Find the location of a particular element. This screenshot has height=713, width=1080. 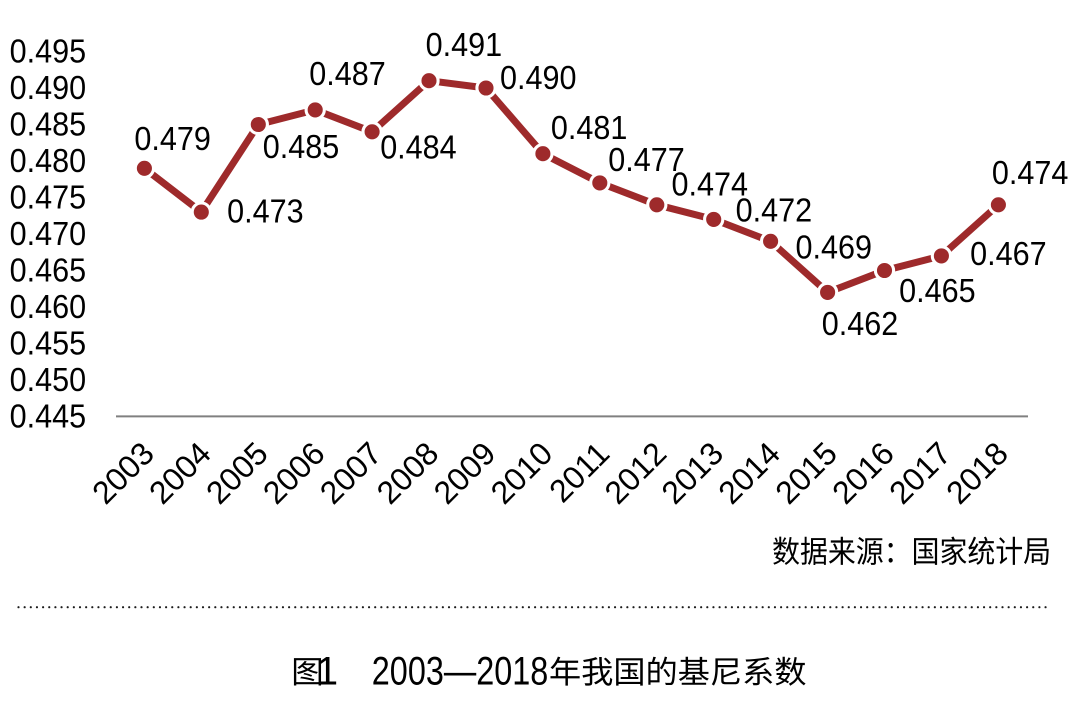

svg-text: 0.495 is located at coordinates (48, 51).